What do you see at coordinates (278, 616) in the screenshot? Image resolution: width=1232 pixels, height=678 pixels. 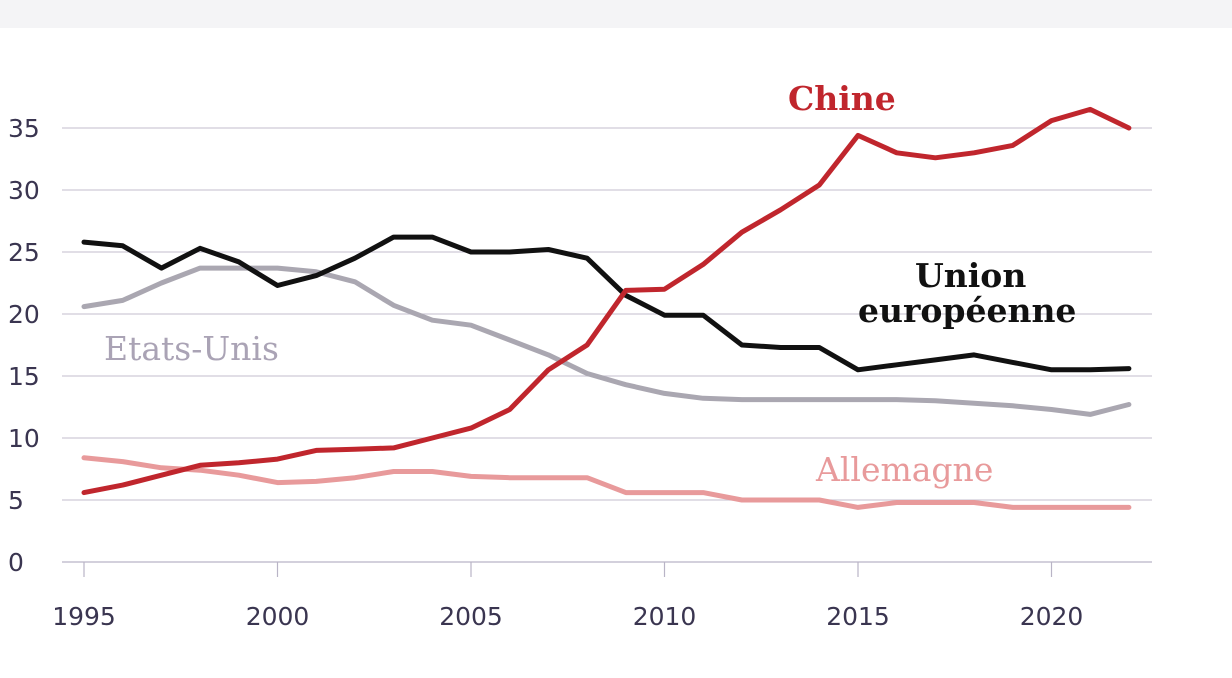 I see `x-tick-label: 2000` at bounding box center [278, 616].